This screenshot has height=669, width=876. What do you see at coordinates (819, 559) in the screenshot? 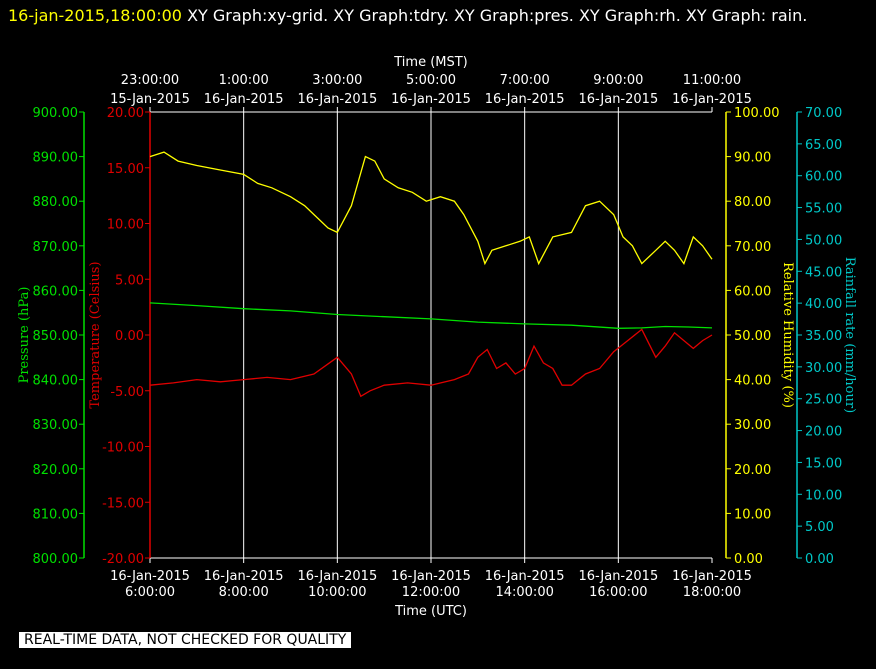
I see `rain-tick-label: 0.00` at bounding box center [819, 559].